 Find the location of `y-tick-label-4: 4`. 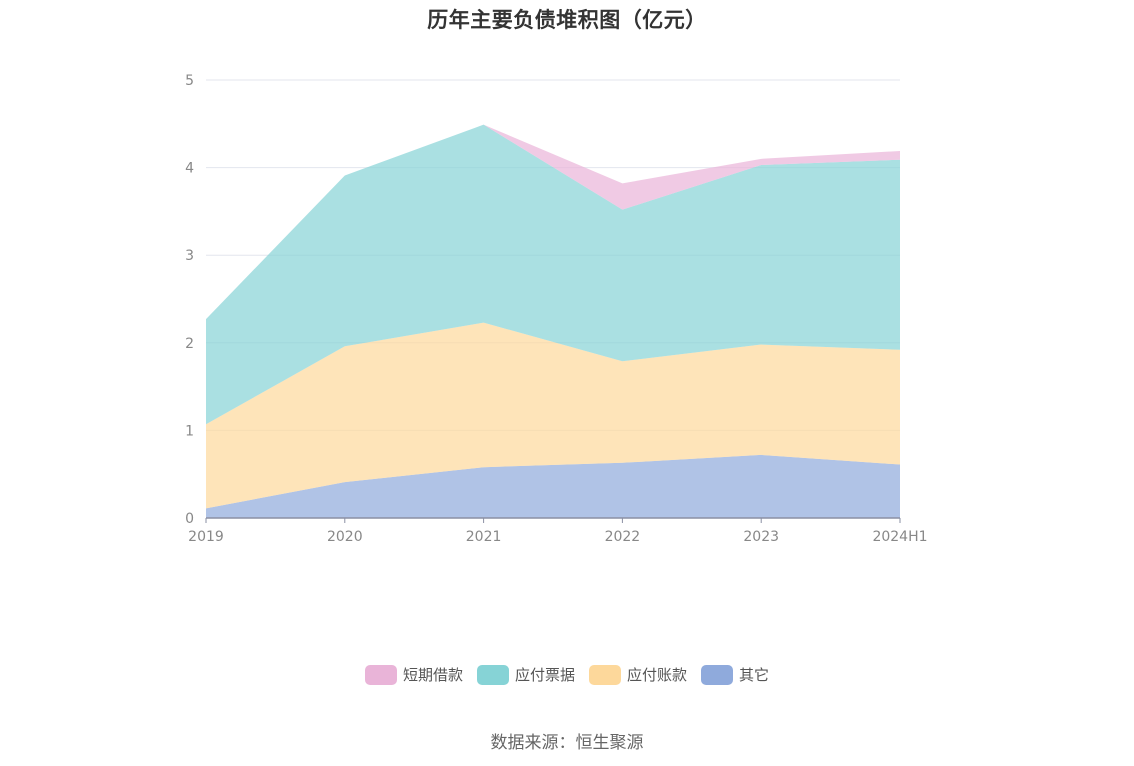

y-tick-label-4: 4 is located at coordinates (189, 169).